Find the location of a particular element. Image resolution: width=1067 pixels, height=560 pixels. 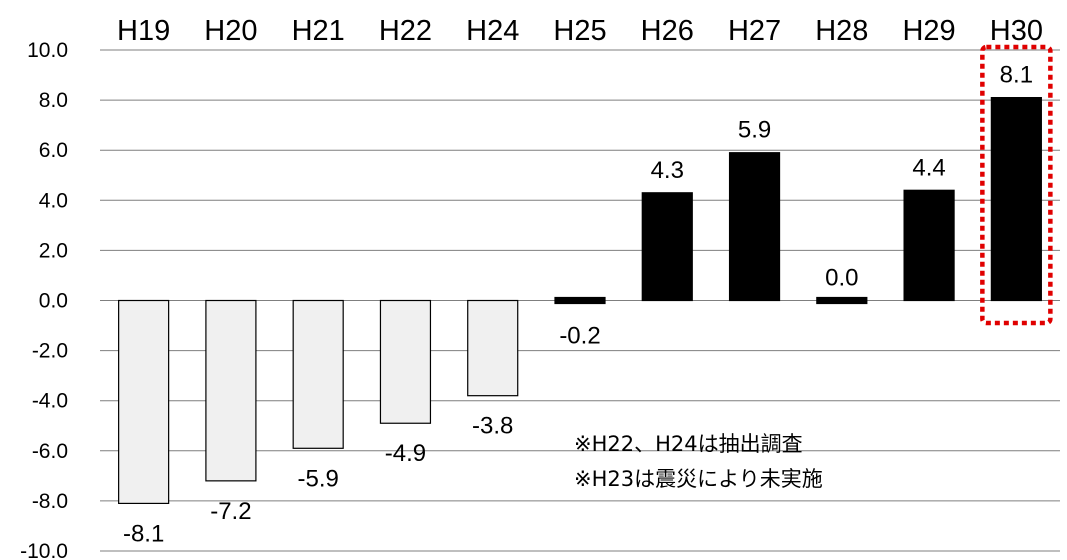

data-label-h24: -3.8 is located at coordinates (492, 426).